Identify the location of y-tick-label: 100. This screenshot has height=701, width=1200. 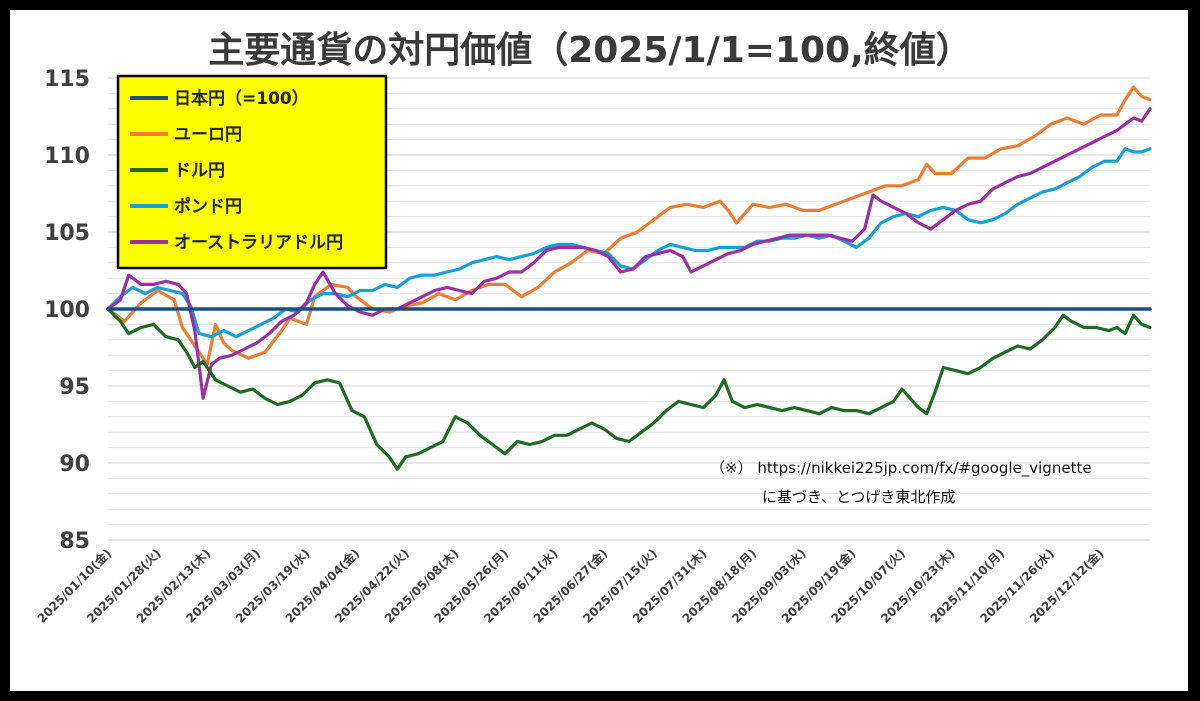
(67, 310).